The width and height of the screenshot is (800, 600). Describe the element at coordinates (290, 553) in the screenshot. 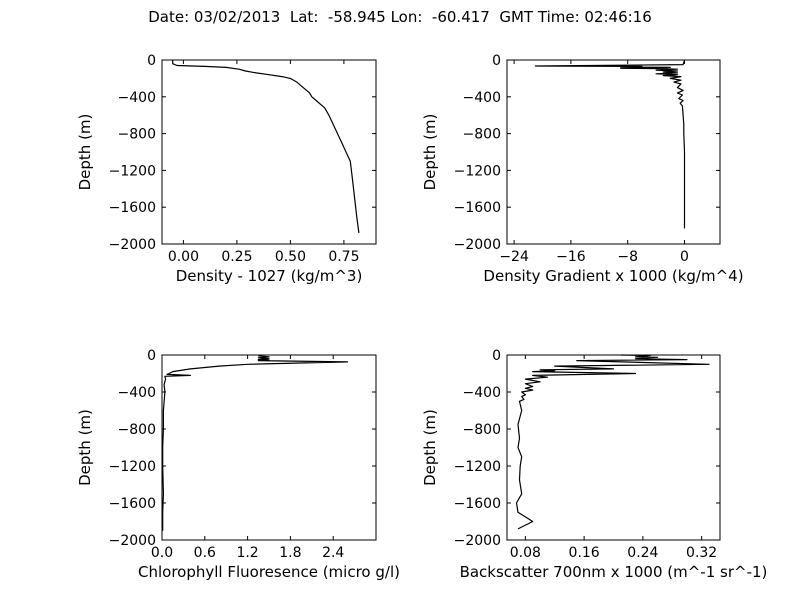

I see `x-tick-label: 1.8` at that location.